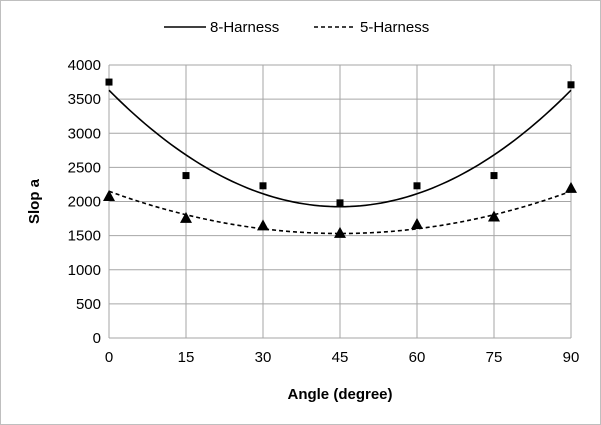 The width and height of the screenshot is (601, 425). Describe the element at coordinates (84, 167) in the screenshot. I see `y-tick-label: 2500` at that location.